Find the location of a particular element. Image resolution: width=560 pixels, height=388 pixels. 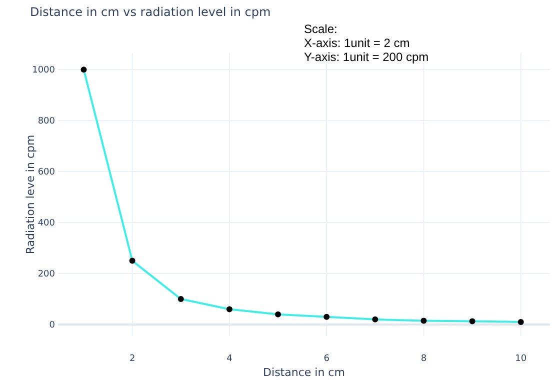

y-tick-label: 1000 is located at coordinates (44, 71).